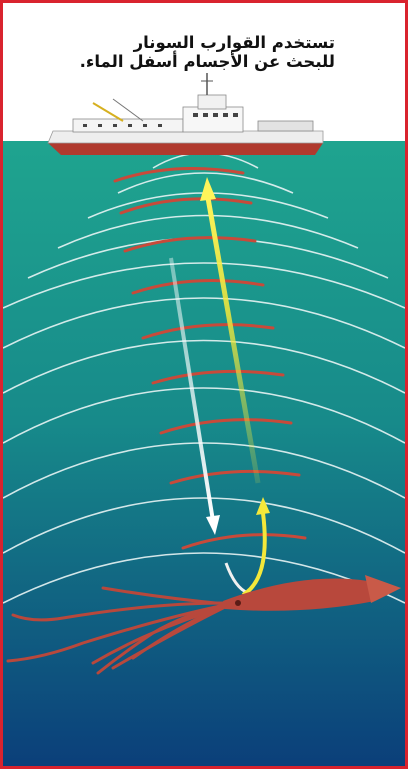 The height and width of the screenshot is (769, 408). I want to click on caption-line-2: للبحث عن الأجسام أسفل الماء., so click(207, 61).